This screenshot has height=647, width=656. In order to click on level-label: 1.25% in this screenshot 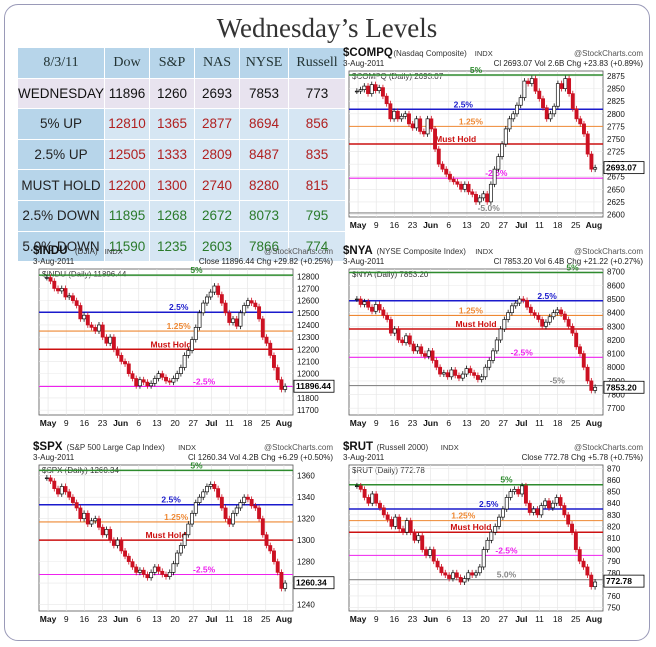, I will do `click(471, 121)`.